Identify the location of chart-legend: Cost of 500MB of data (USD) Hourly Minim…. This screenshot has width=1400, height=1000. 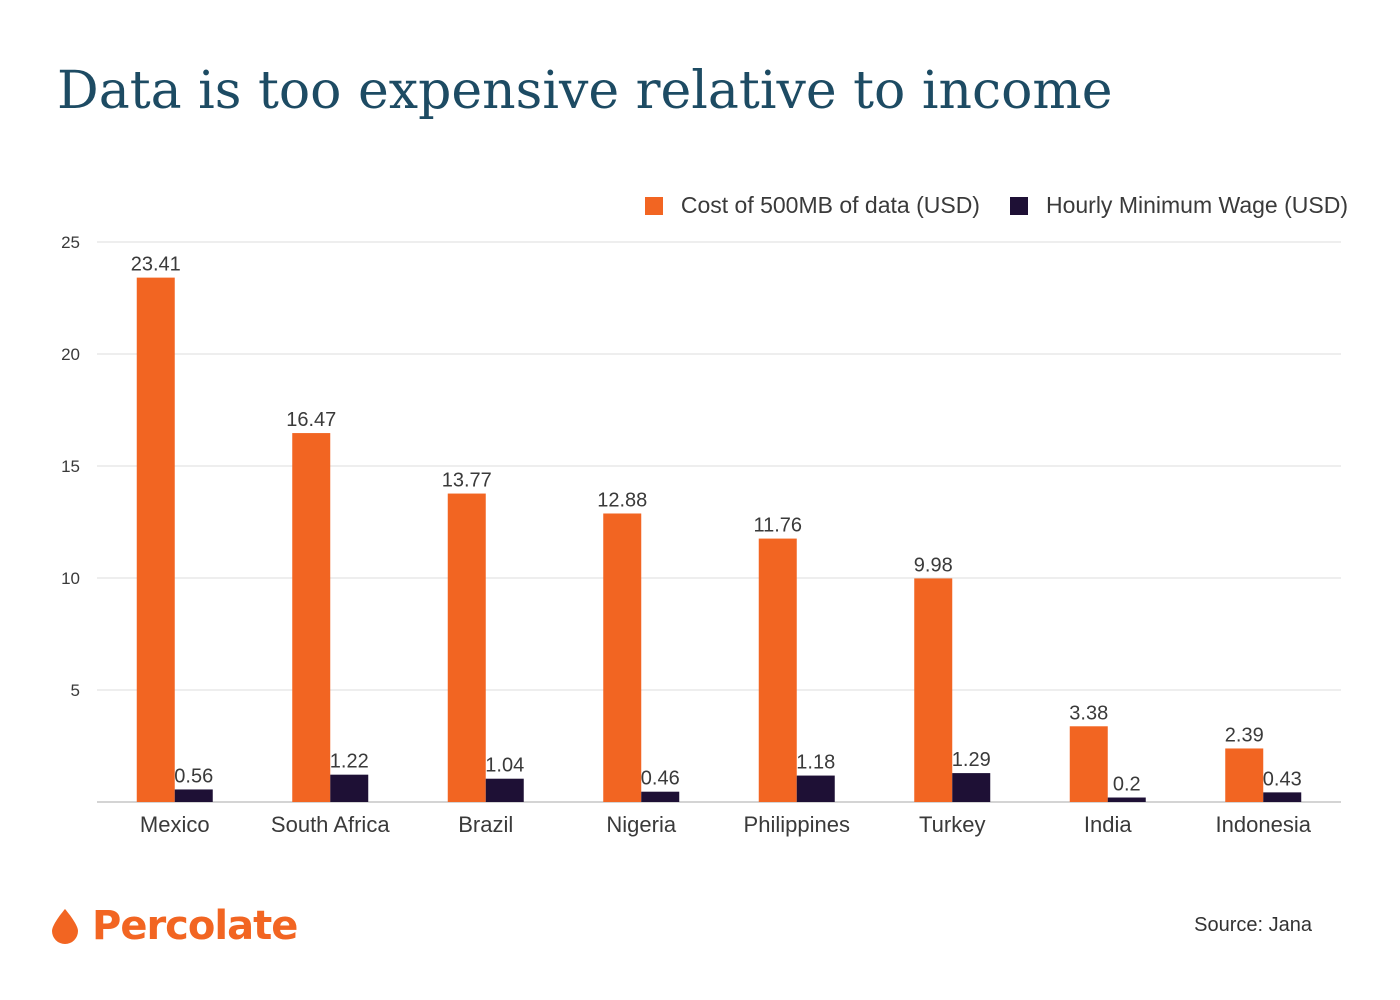
(996, 205).